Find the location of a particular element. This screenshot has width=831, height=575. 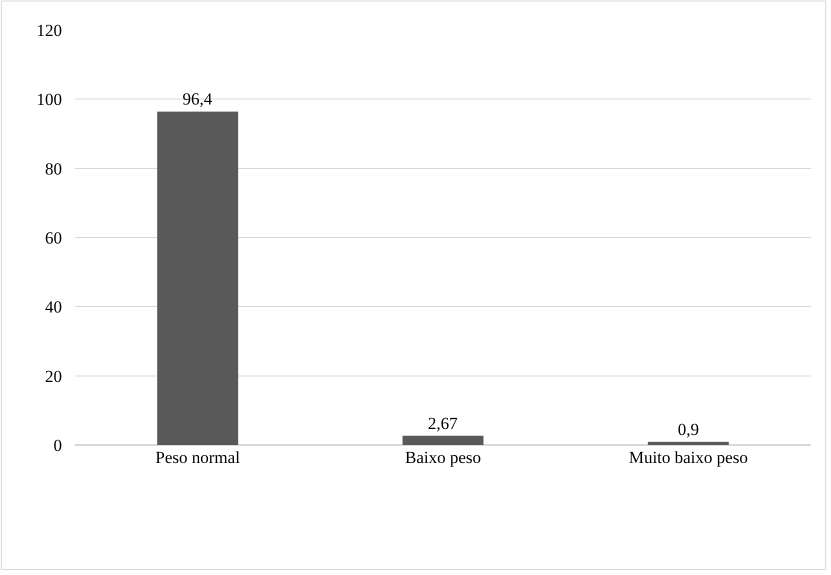

y-tick-label: 40 is located at coordinates (53, 307).